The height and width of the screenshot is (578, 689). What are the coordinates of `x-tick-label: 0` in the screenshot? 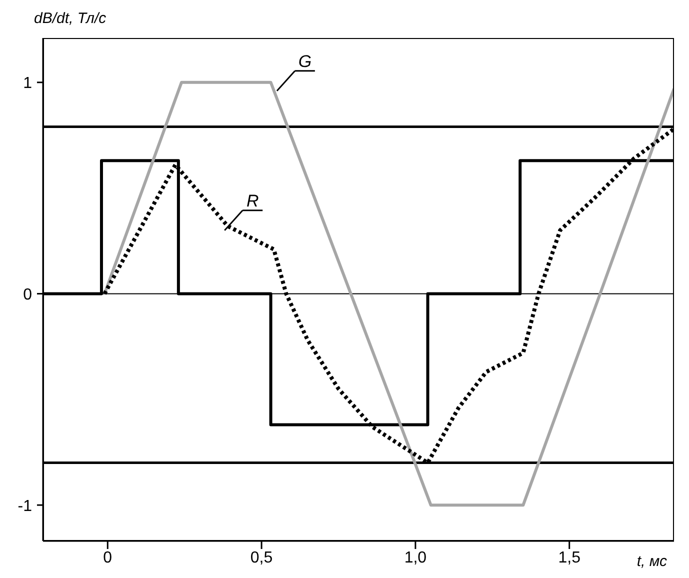 It's located at (107, 557).